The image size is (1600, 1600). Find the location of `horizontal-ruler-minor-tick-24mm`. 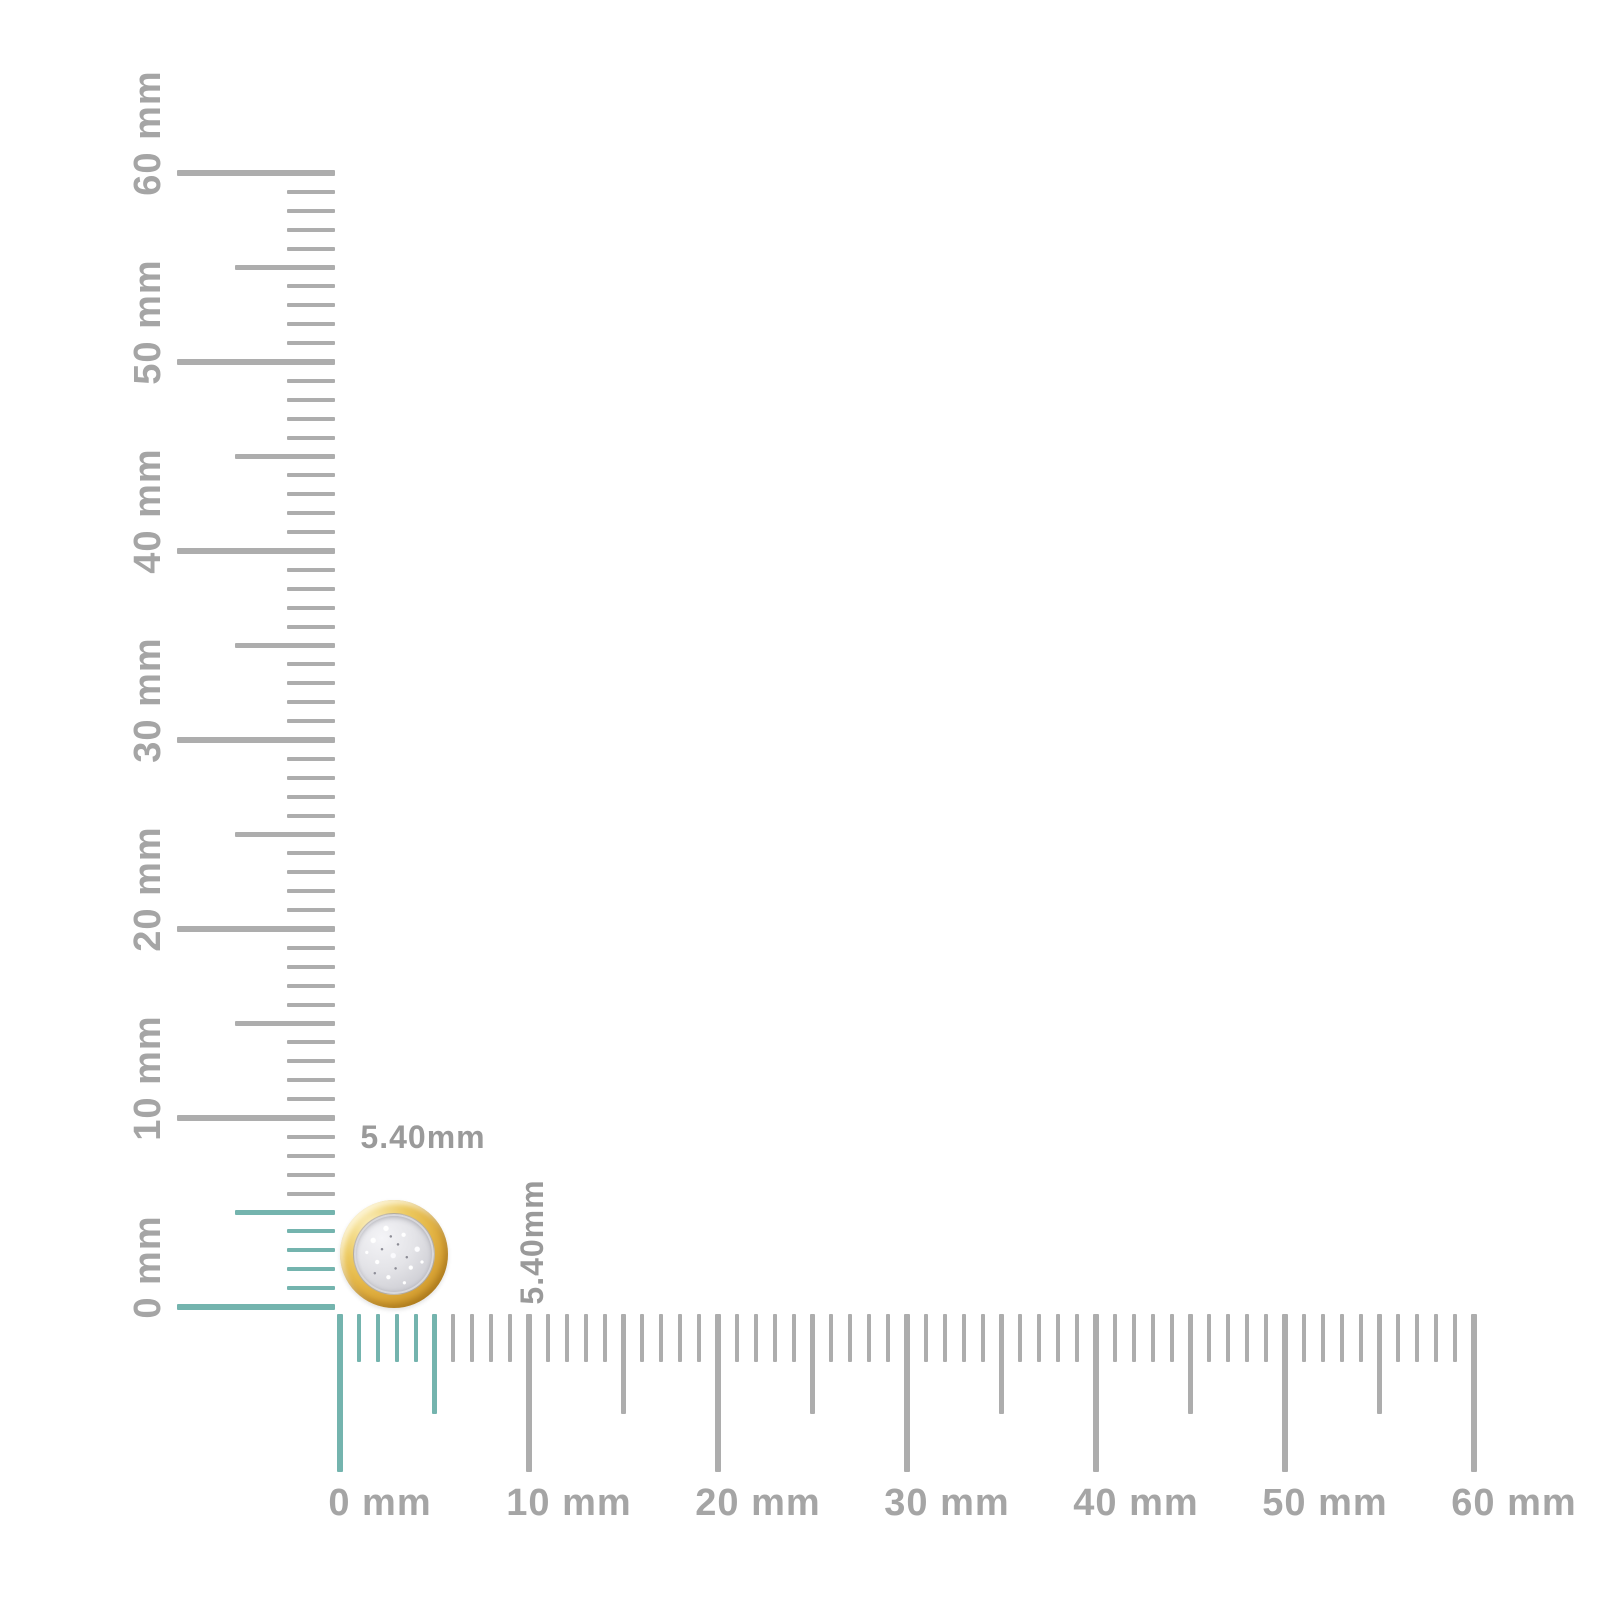

horizontal-ruler-minor-tick-24mm is located at coordinates (793, 1338).